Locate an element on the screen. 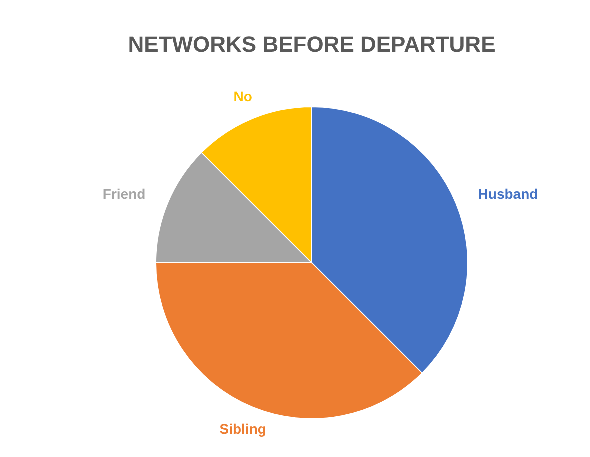 Image resolution: width=590 pixels, height=457 pixels. slice-label: Friend is located at coordinates (124, 194).